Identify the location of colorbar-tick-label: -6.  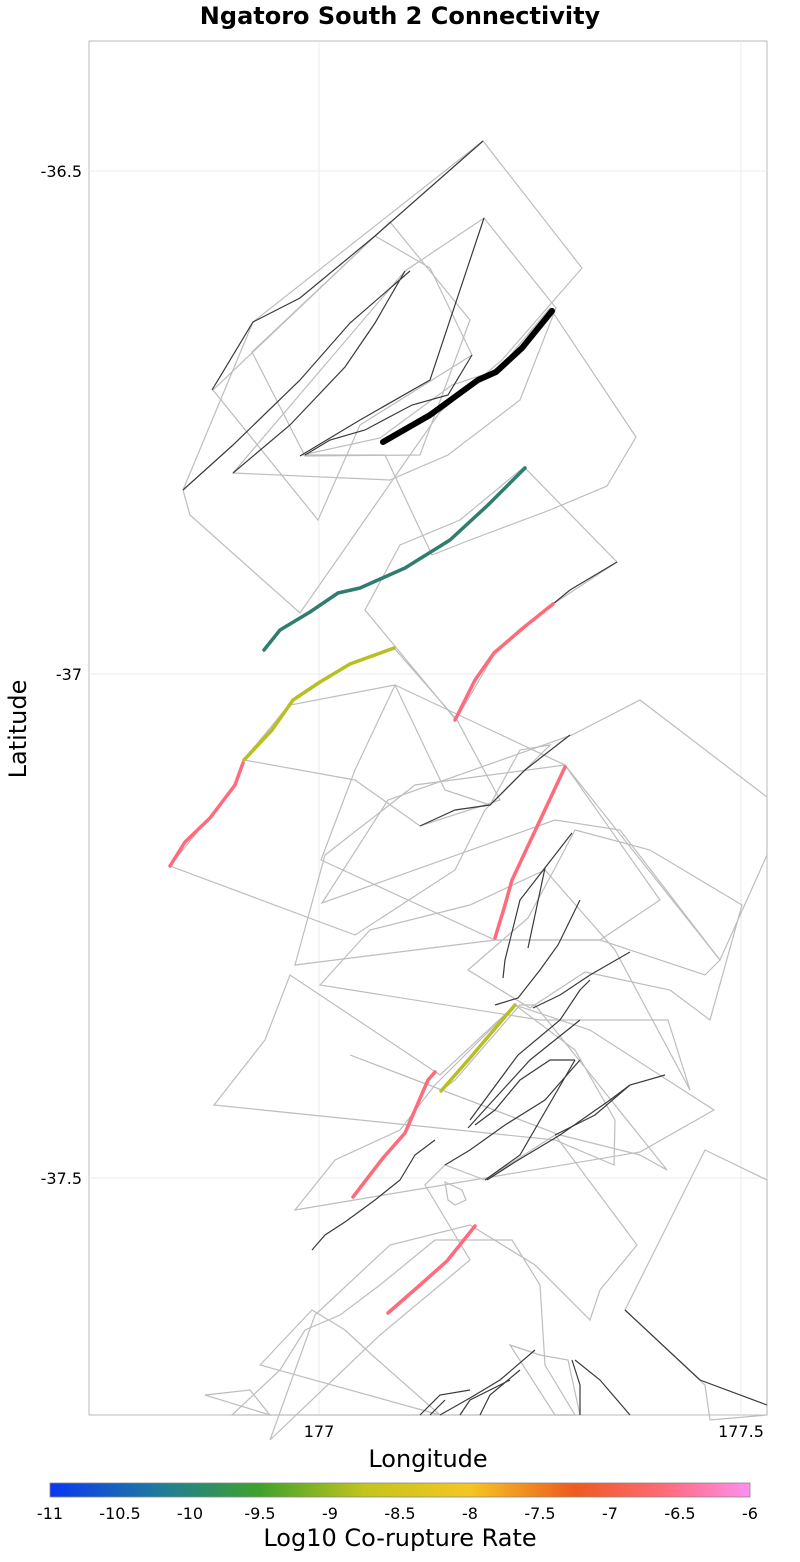
(750, 1513).